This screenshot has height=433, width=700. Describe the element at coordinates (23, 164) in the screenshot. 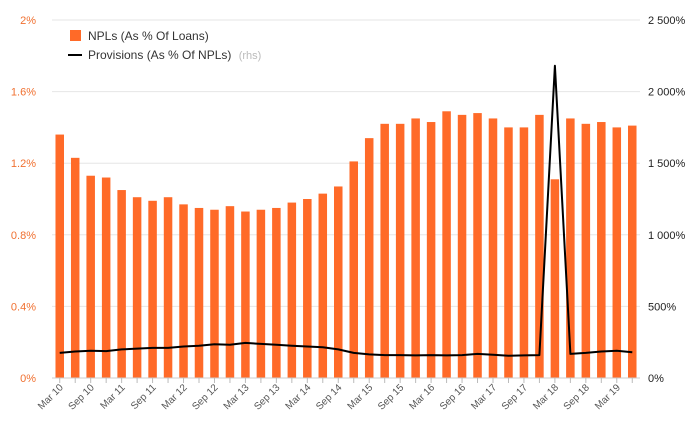

I see `y-left-tick-label: 1.2%` at that location.